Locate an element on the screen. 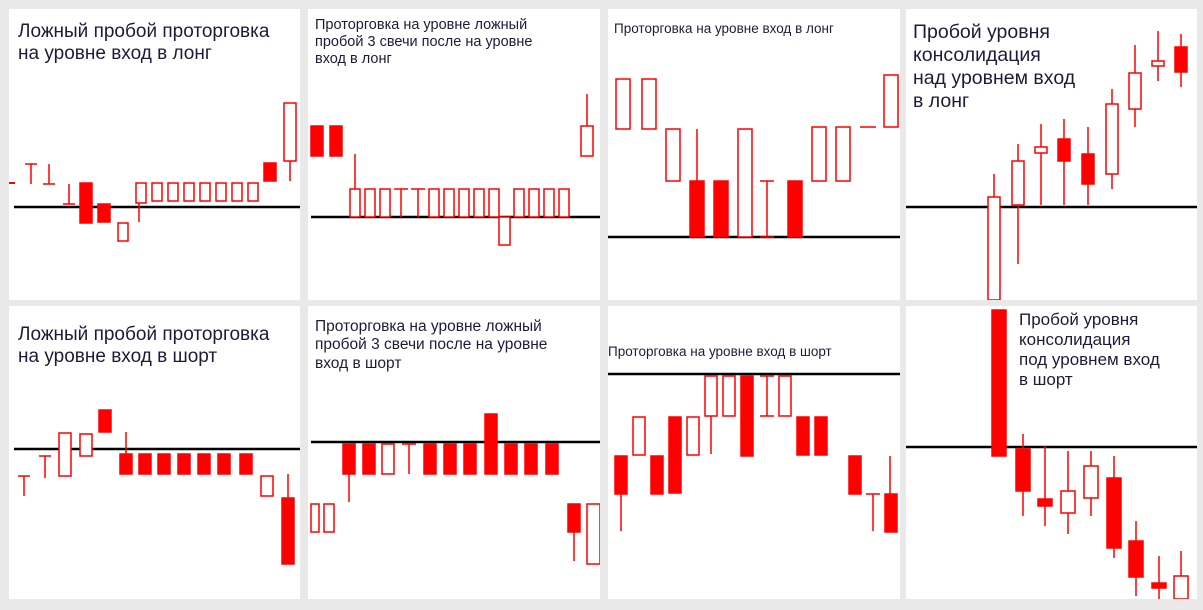 Image resolution: width=1203 pixels, height=610 pixels. panel-1-chart is located at coordinates (154, 172).